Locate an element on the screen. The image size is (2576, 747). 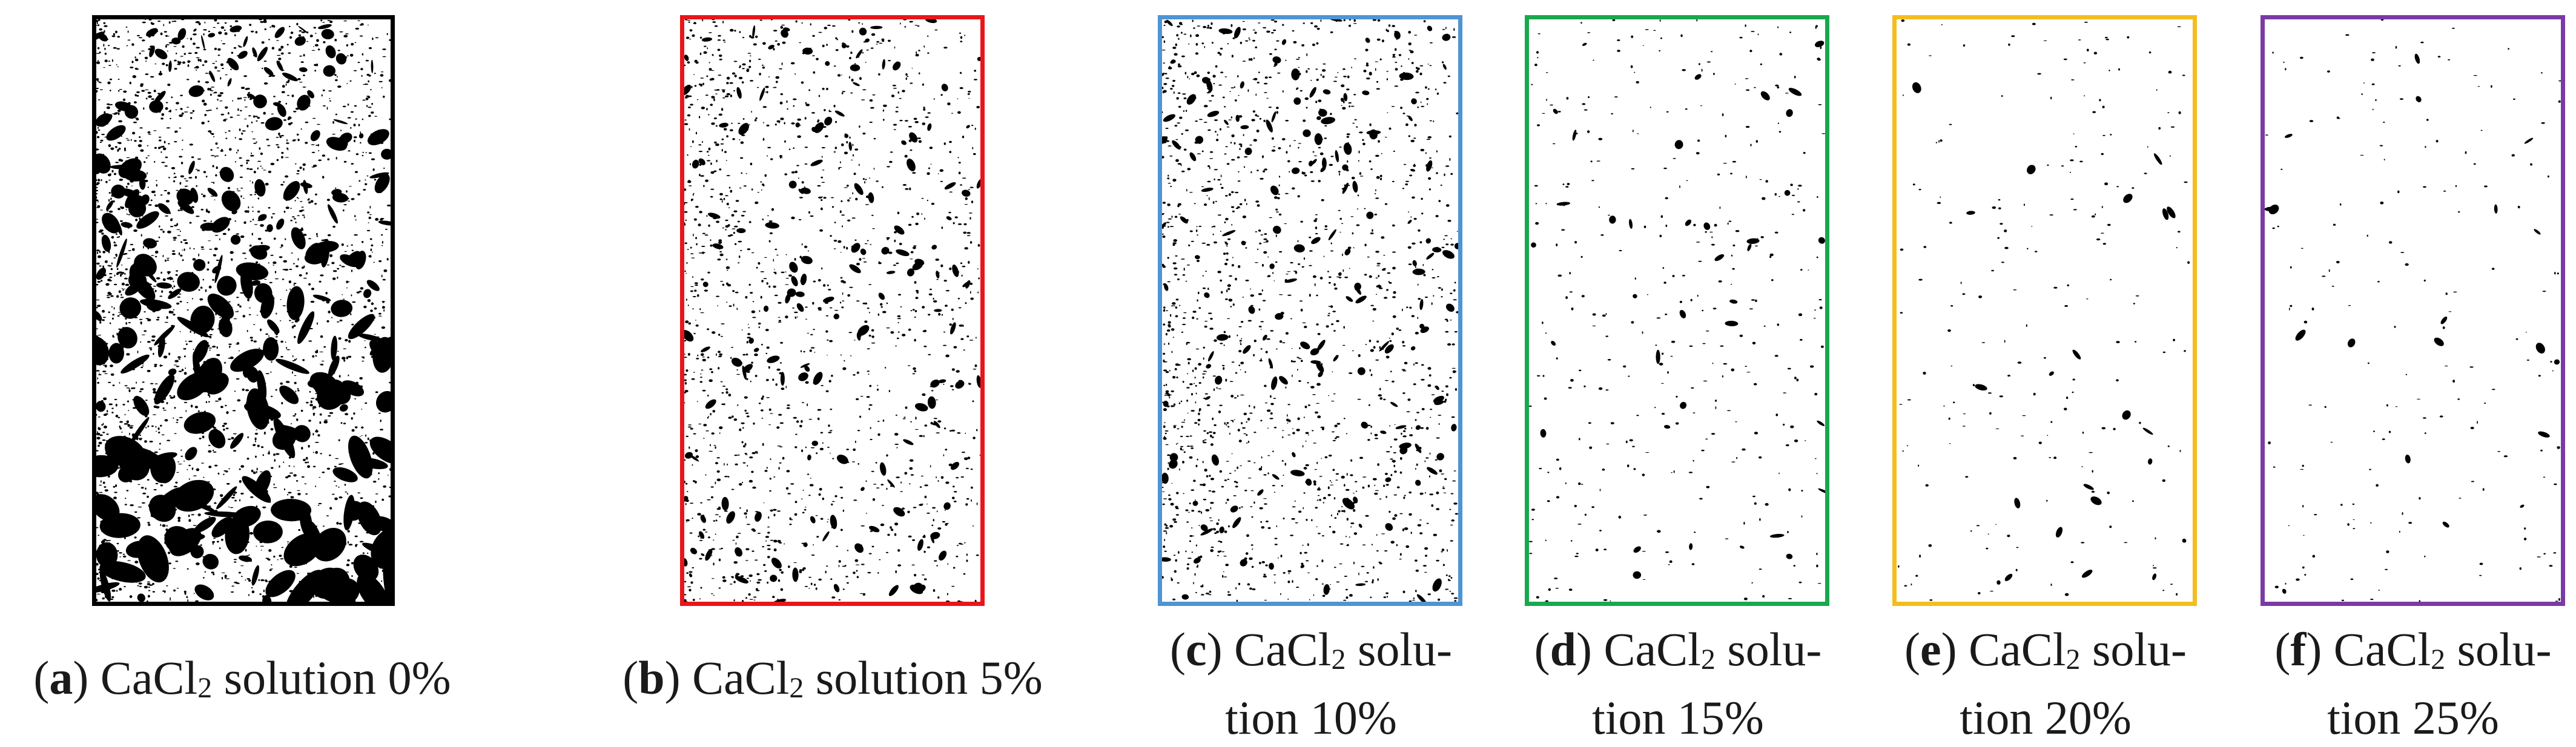
pore-image-panel-b is located at coordinates (832, 310).